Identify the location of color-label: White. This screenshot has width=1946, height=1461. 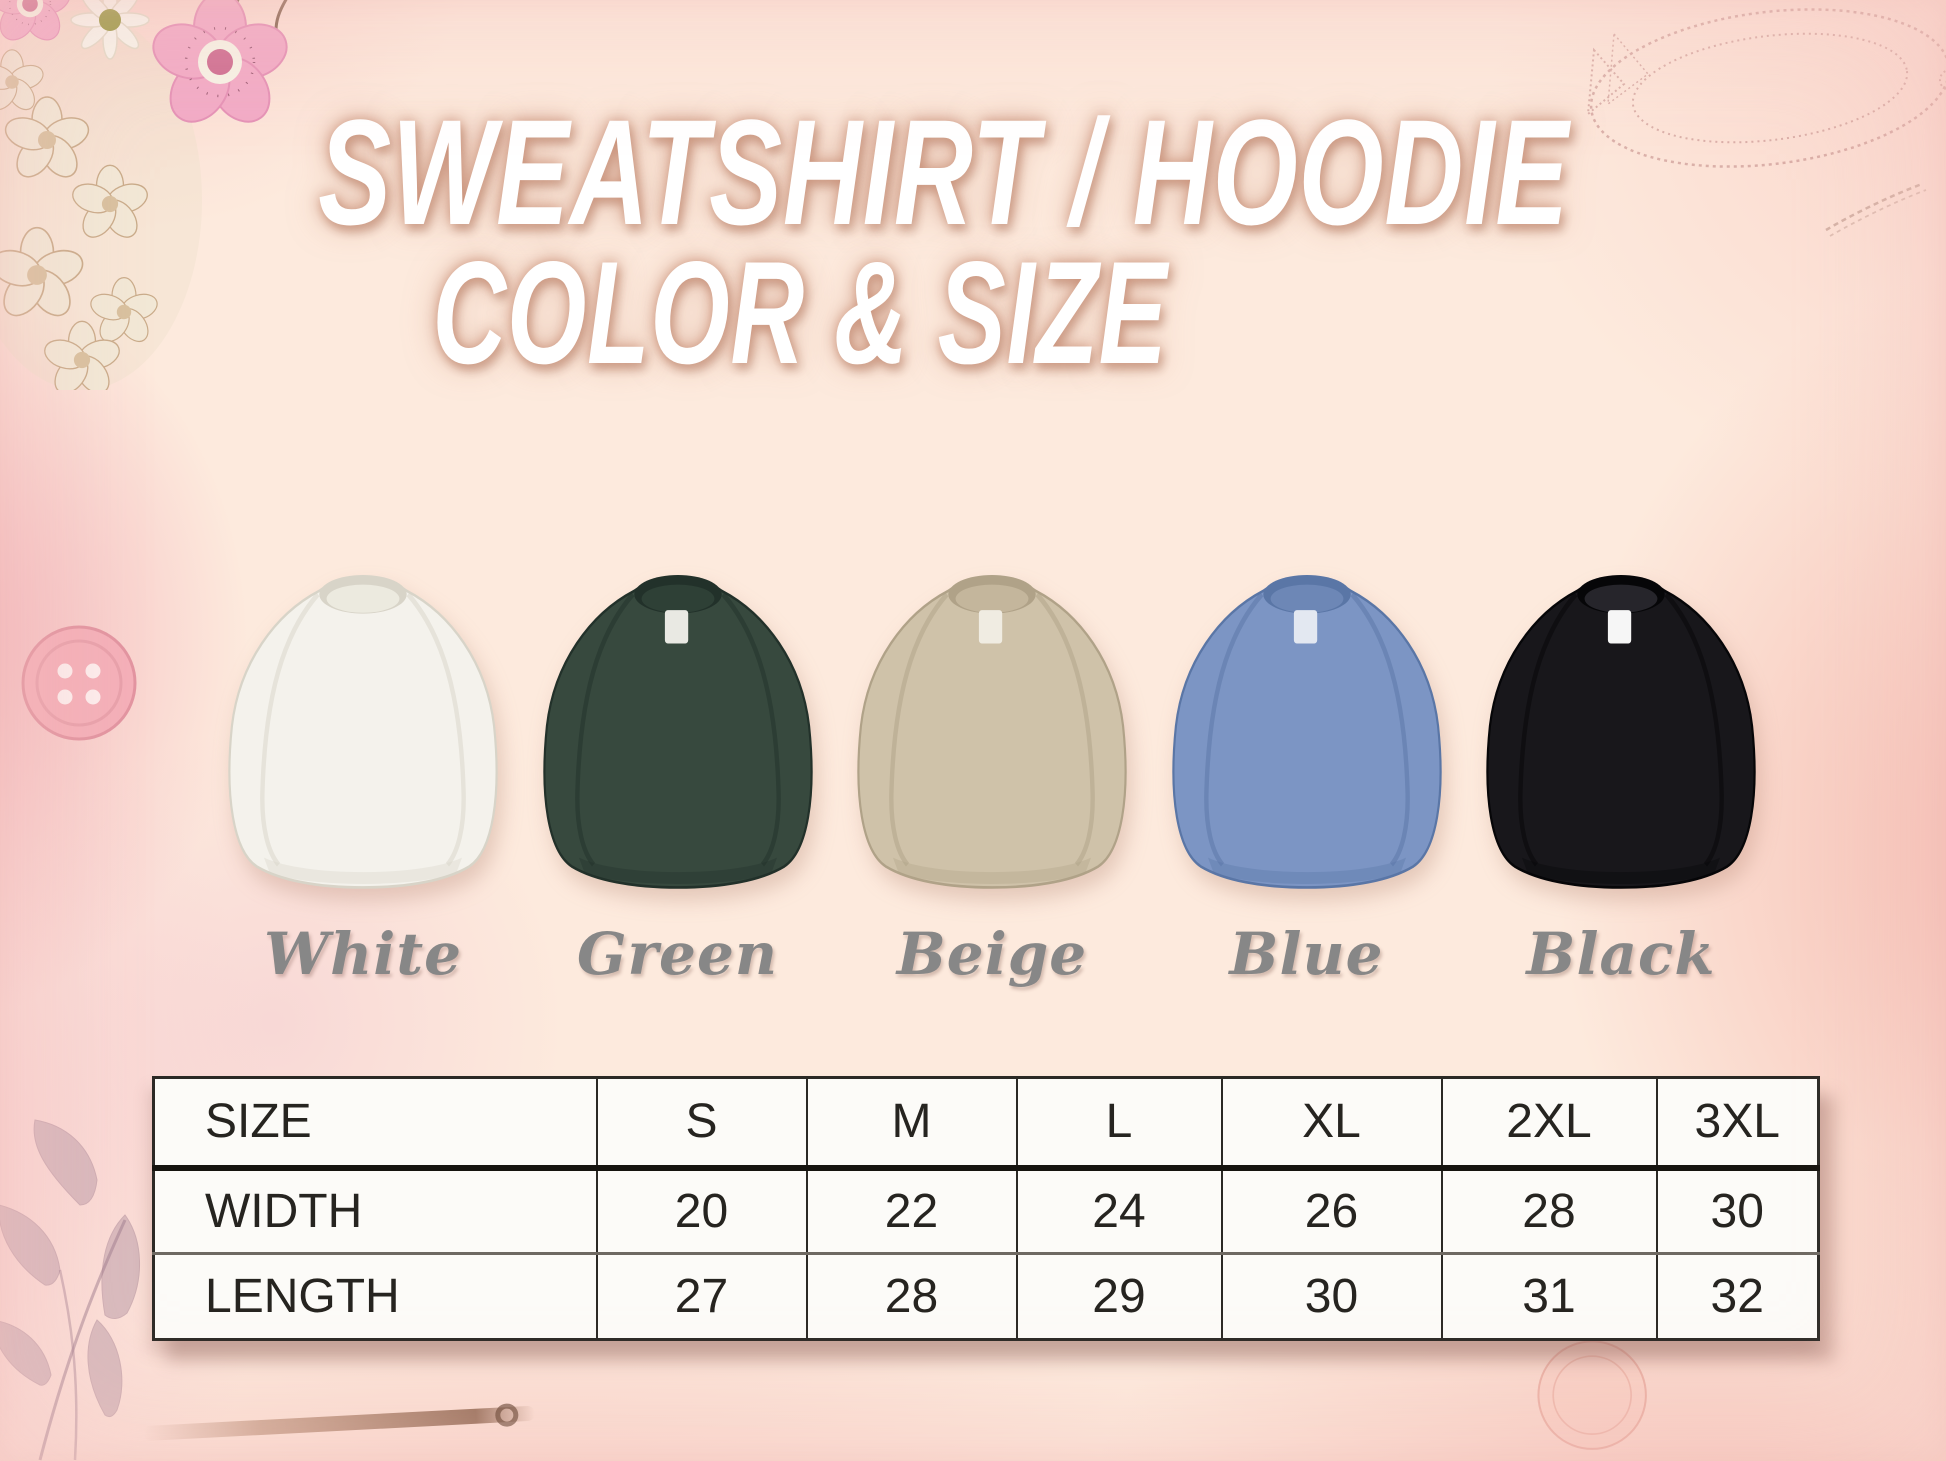
(363, 954).